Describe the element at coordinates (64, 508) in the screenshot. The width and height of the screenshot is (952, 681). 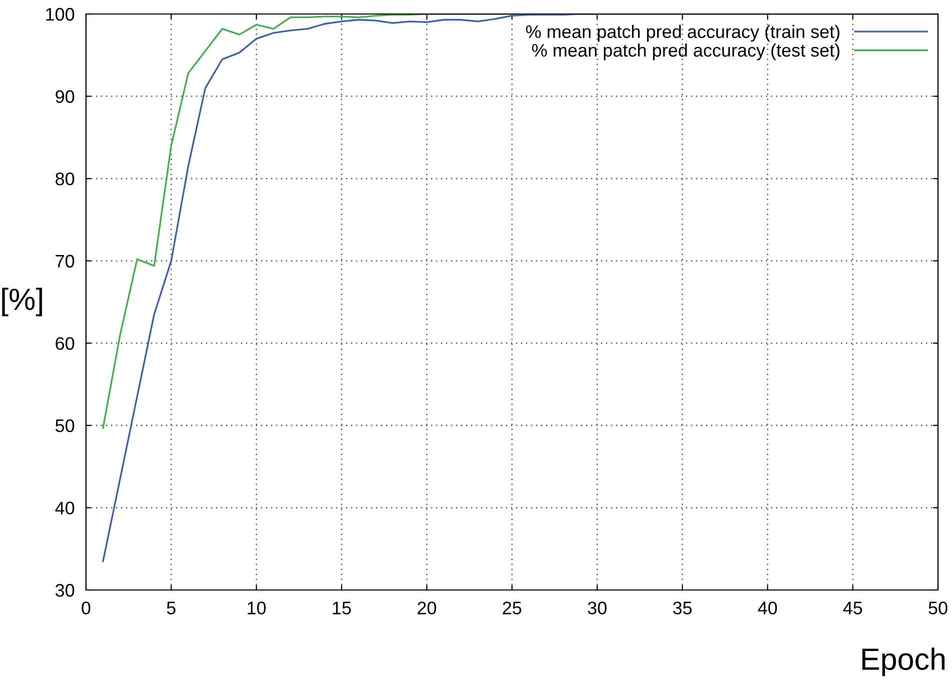
I see `y-tick-label: 40` at that location.